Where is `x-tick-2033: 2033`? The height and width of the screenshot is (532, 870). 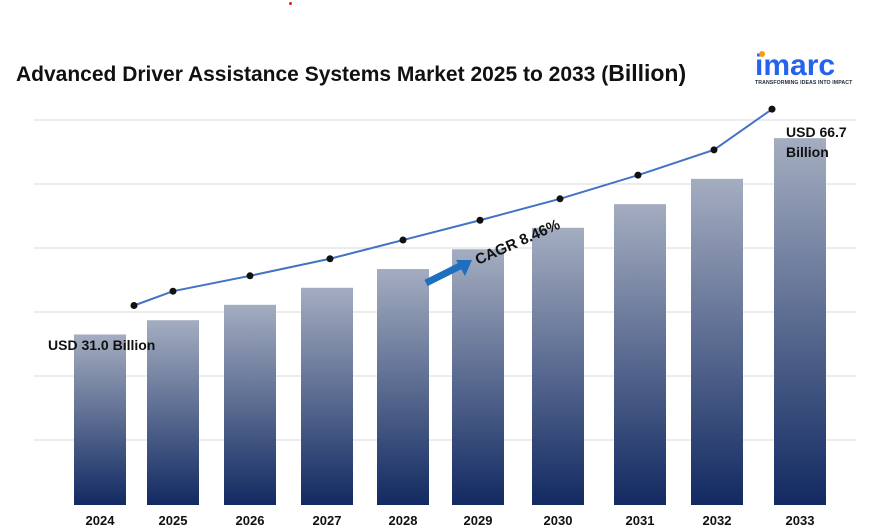
x-tick-2033: 2033 is located at coordinates (800, 520).